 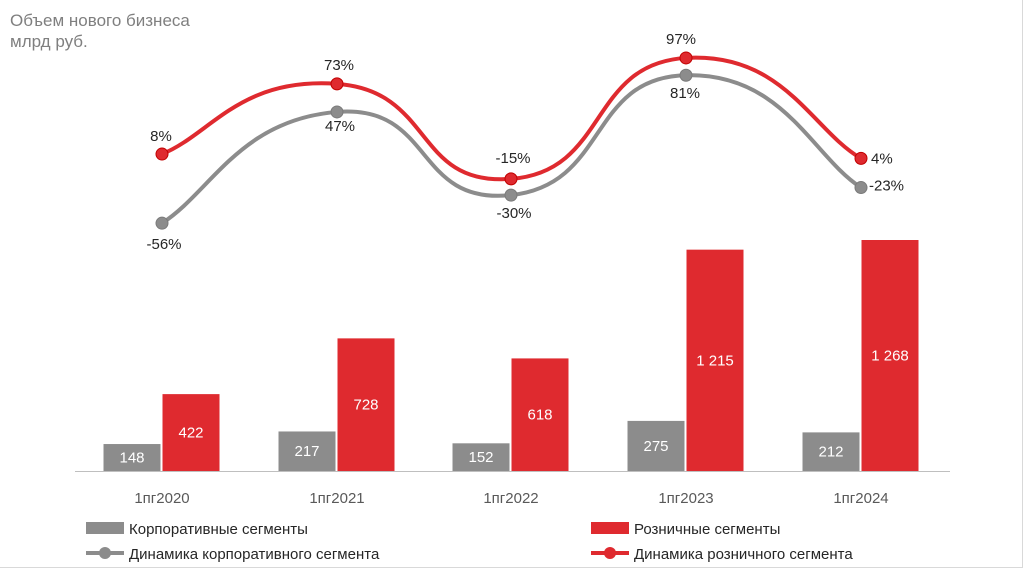 What do you see at coordinates (882, 158) in the screenshot?
I see `point-label-retail-dynamics-4: 4%` at bounding box center [882, 158].